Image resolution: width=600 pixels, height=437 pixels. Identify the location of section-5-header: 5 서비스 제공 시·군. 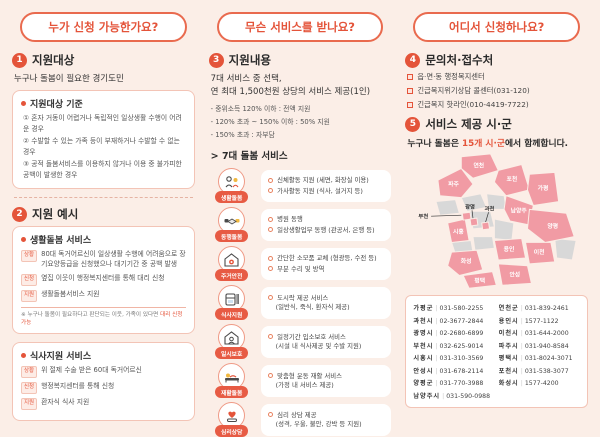
(496, 124).